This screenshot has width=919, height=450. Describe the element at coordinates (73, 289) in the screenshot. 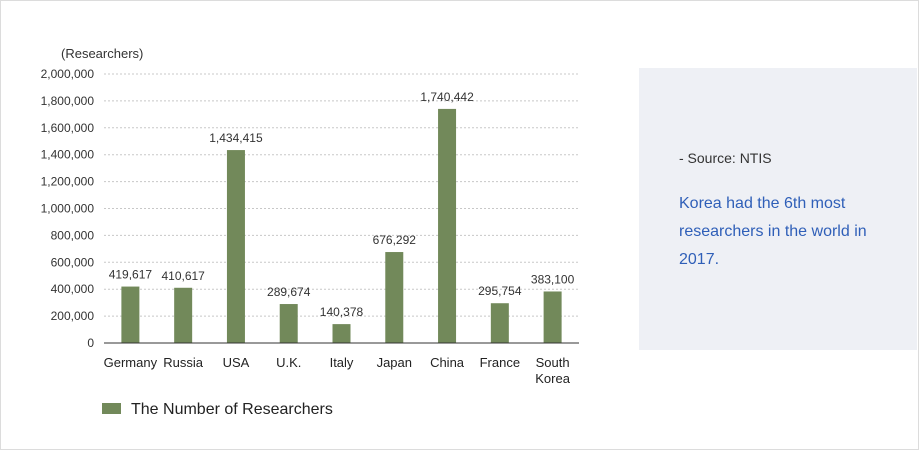

I see `y-tick-label: 400,000` at that location.